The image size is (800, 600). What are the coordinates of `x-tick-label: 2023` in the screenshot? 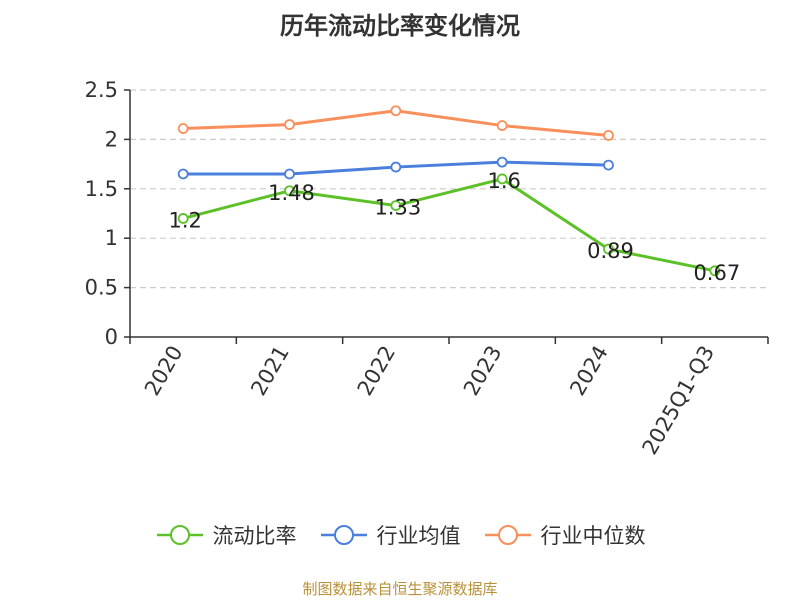 It's located at (483, 370).